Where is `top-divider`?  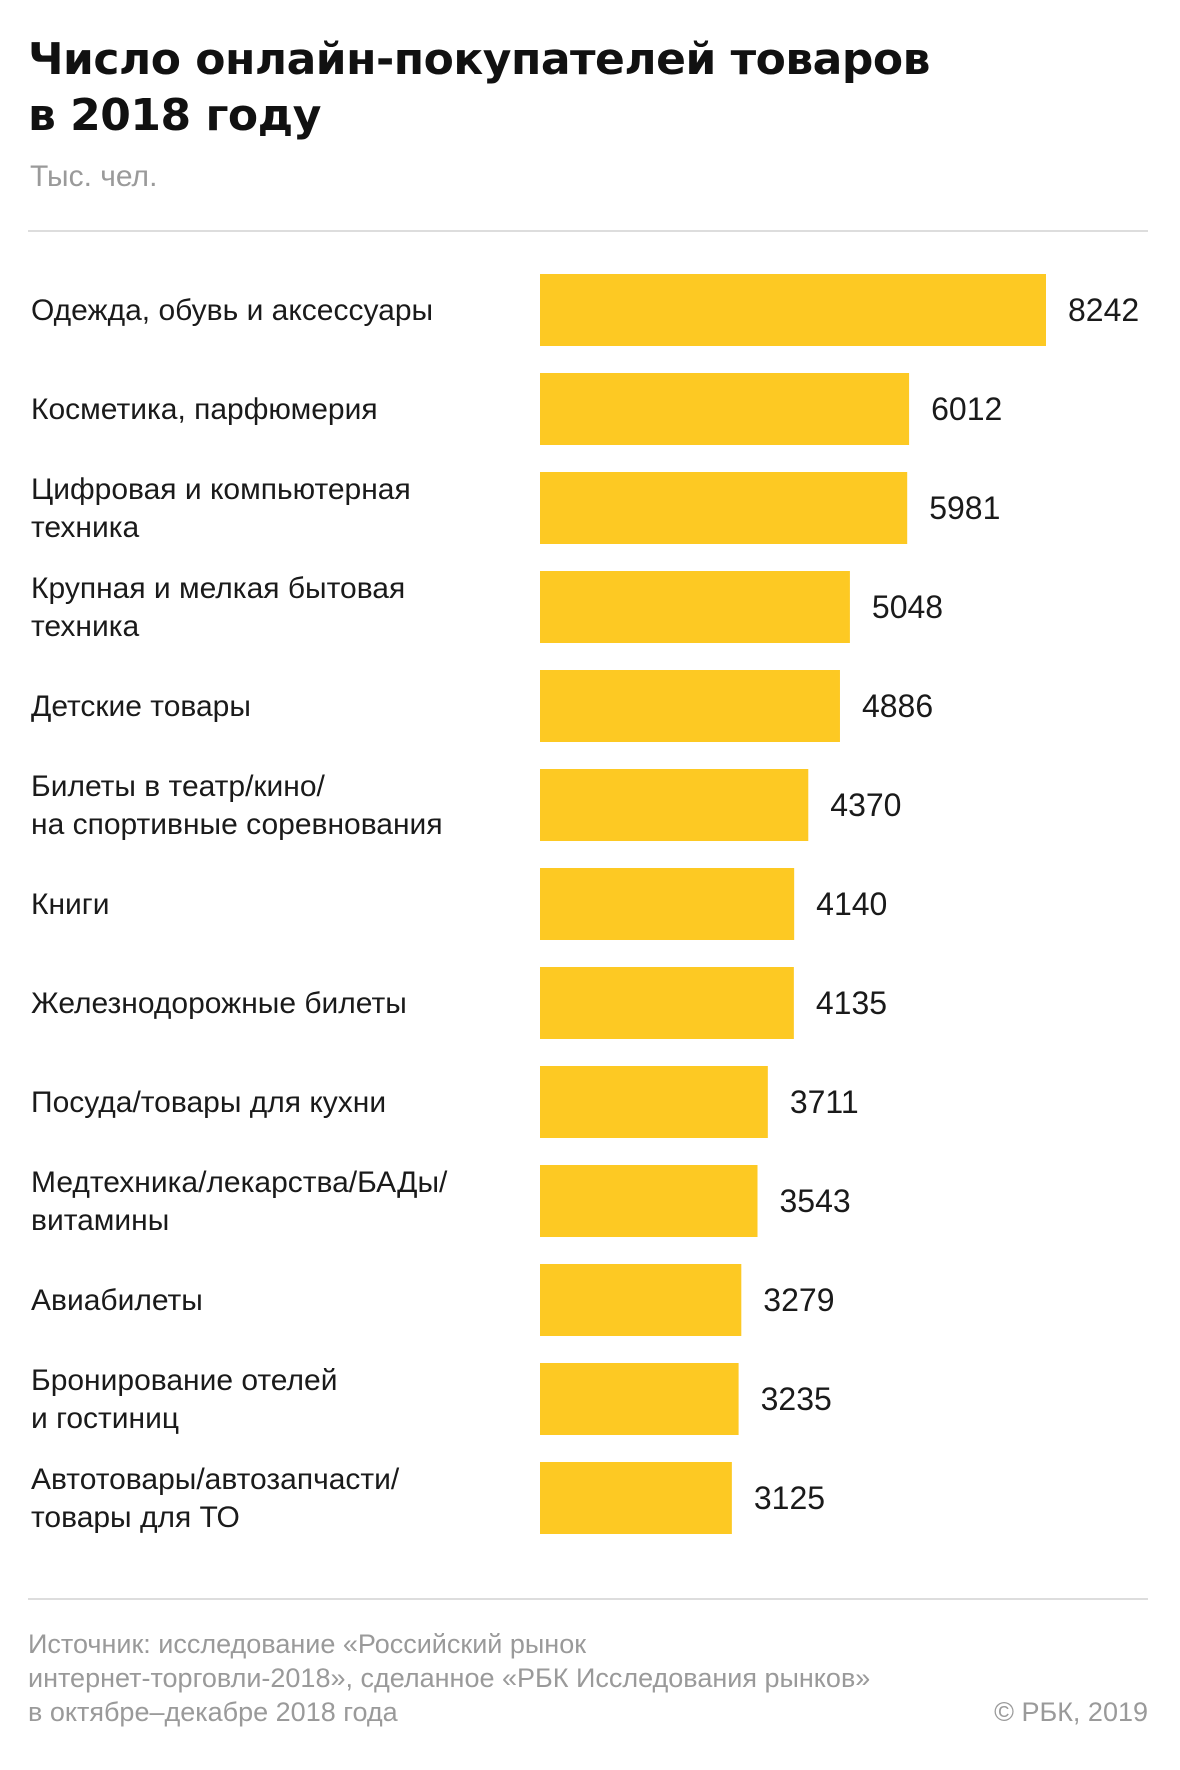 top-divider is located at coordinates (588, 231).